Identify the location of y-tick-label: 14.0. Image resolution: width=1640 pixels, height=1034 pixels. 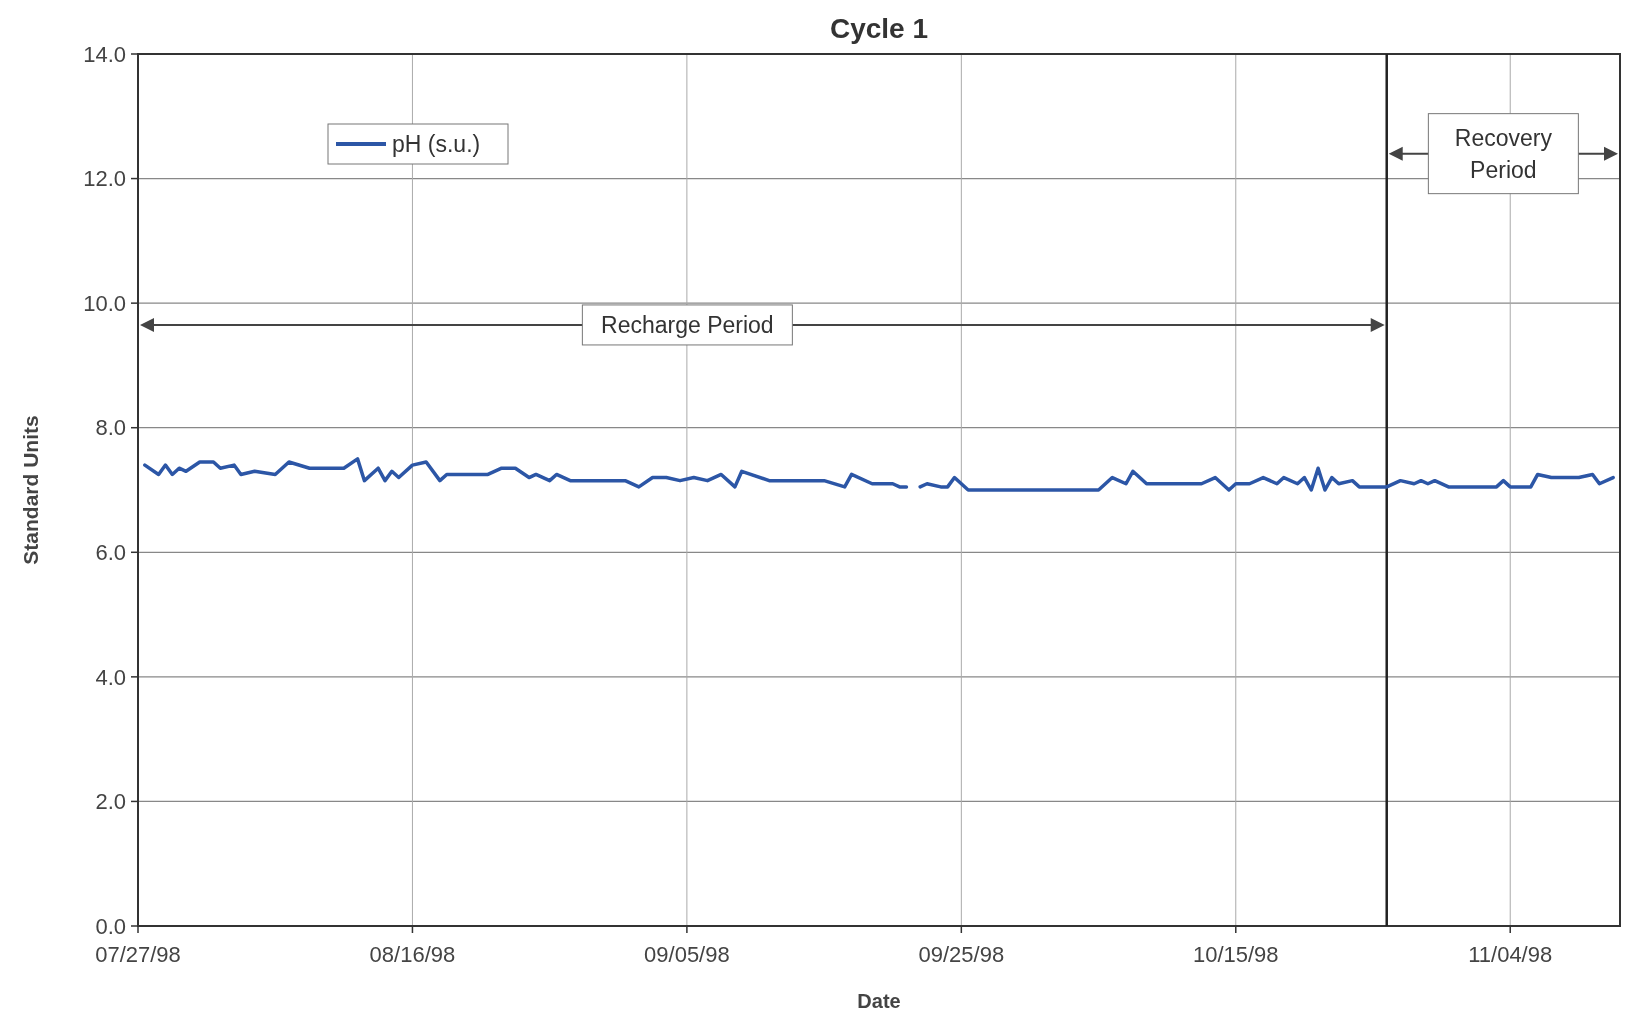
(104, 54).